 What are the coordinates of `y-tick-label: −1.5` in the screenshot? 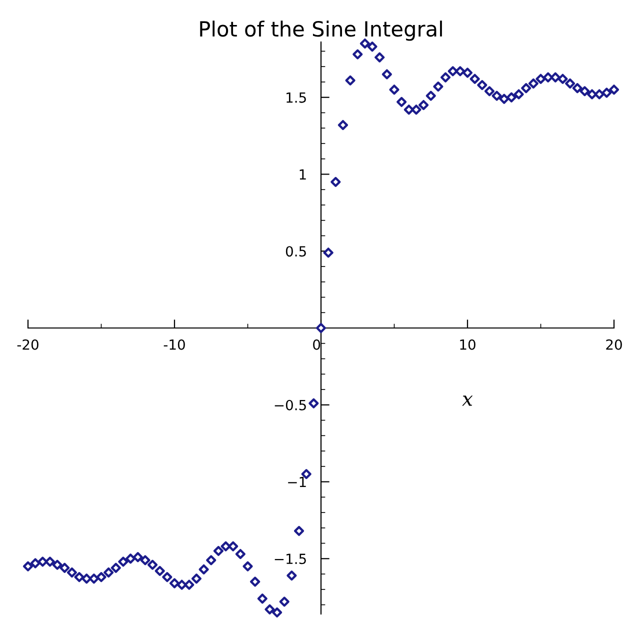 It's located at (290, 559).